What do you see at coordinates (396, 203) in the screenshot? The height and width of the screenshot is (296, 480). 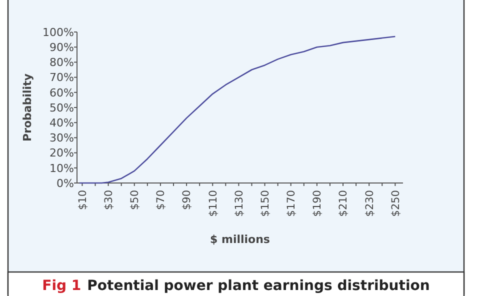 I see `x-tick-label: $250` at bounding box center [396, 203].